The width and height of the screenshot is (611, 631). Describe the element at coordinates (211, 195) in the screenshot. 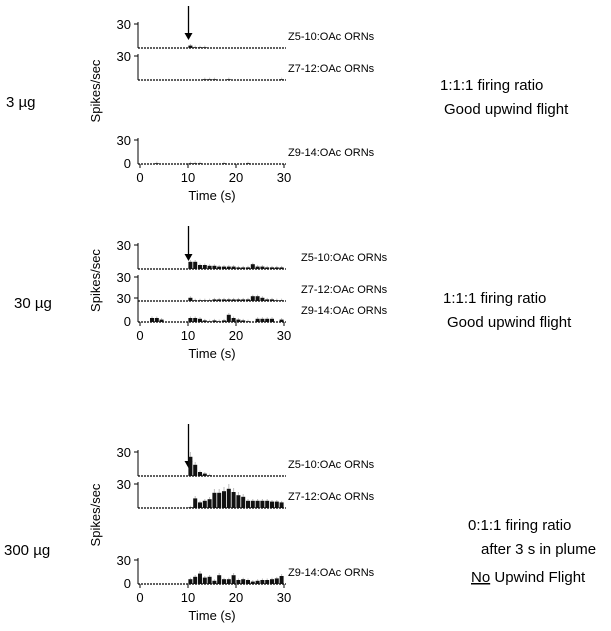

I see `x-axis-label: Time (s)` at that location.